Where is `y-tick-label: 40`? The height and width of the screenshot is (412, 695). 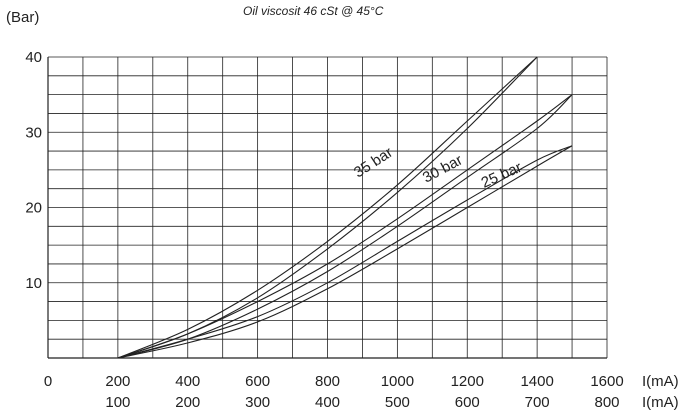
y-tick-label: 40 is located at coordinates (33, 57).